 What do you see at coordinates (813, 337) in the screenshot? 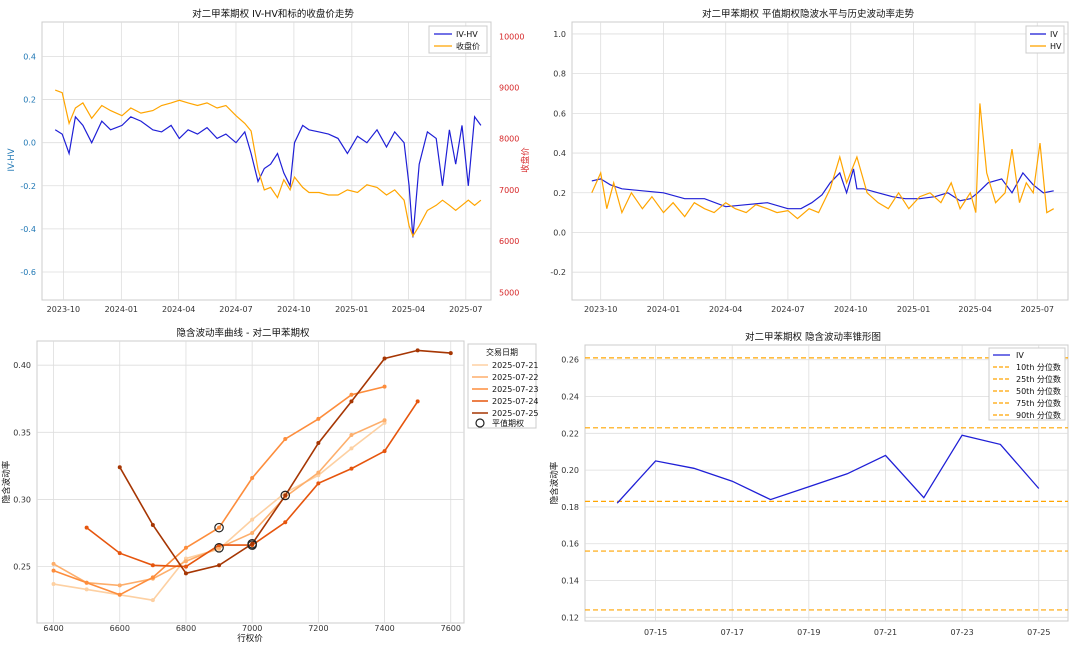
I see `chart4-title: 对二甲苯期权 隐含波动率锥形图` at bounding box center [813, 337].